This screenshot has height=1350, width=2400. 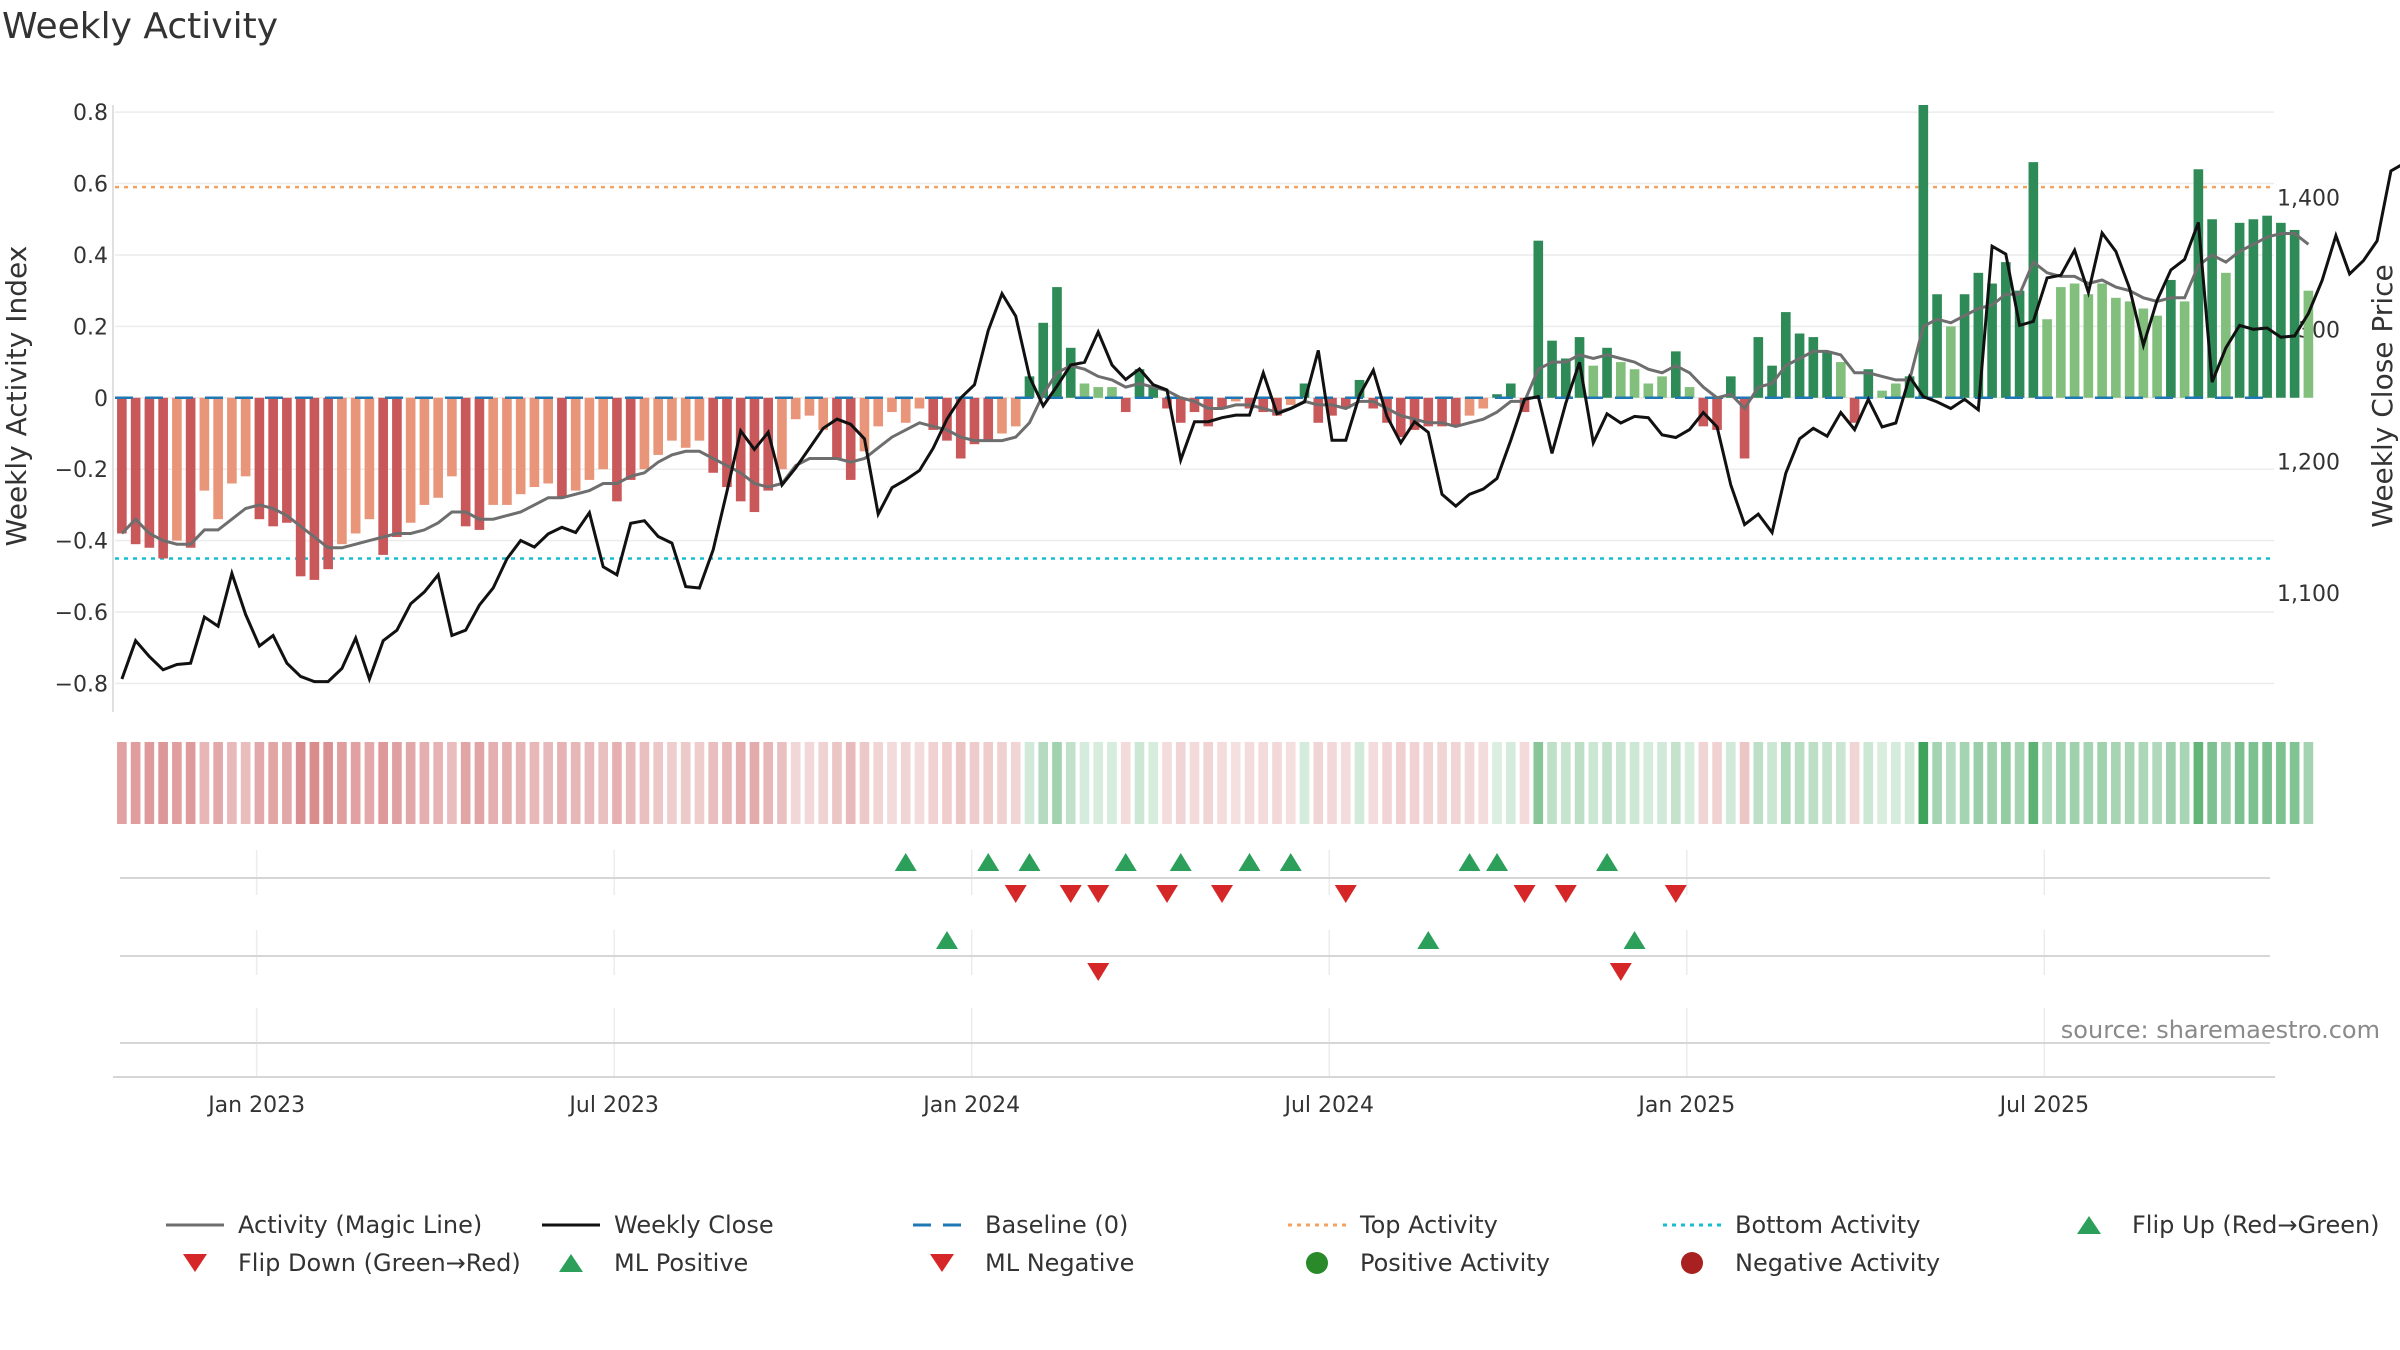 I want to click on flip-down-marker, so click(x=1098, y=894).